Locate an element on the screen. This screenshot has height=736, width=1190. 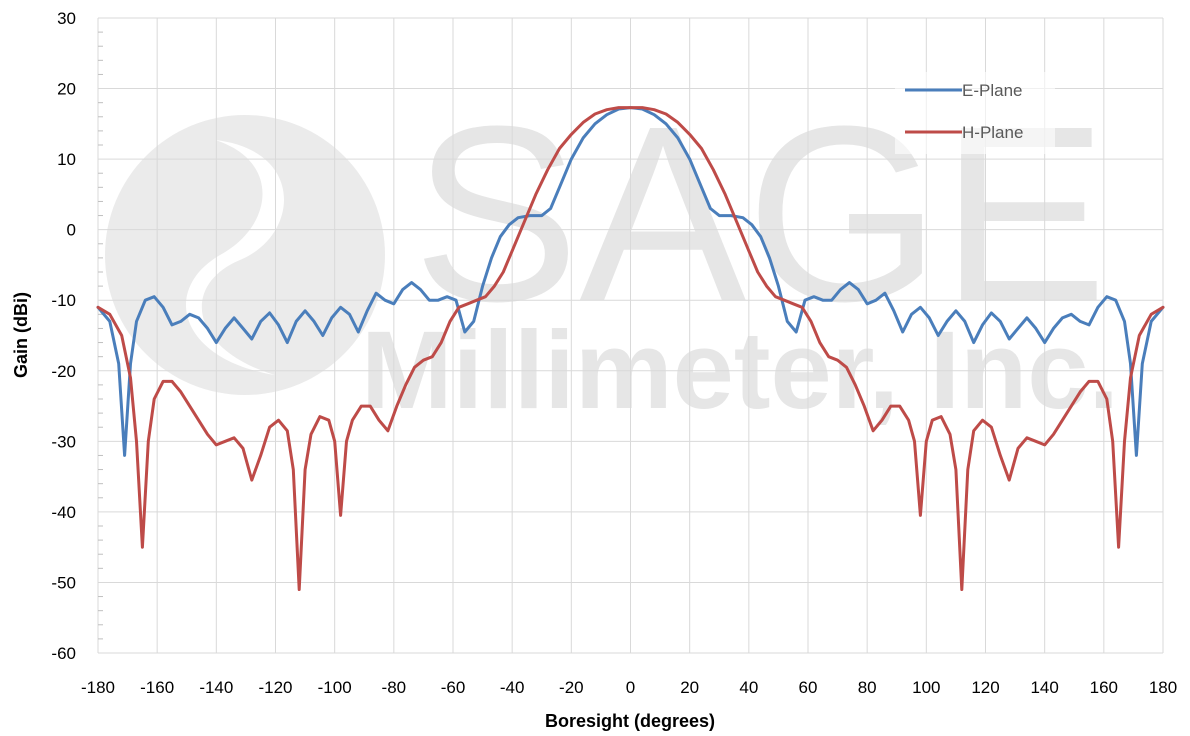
y-tick-label: -50 is located at coordinates (63, 582).